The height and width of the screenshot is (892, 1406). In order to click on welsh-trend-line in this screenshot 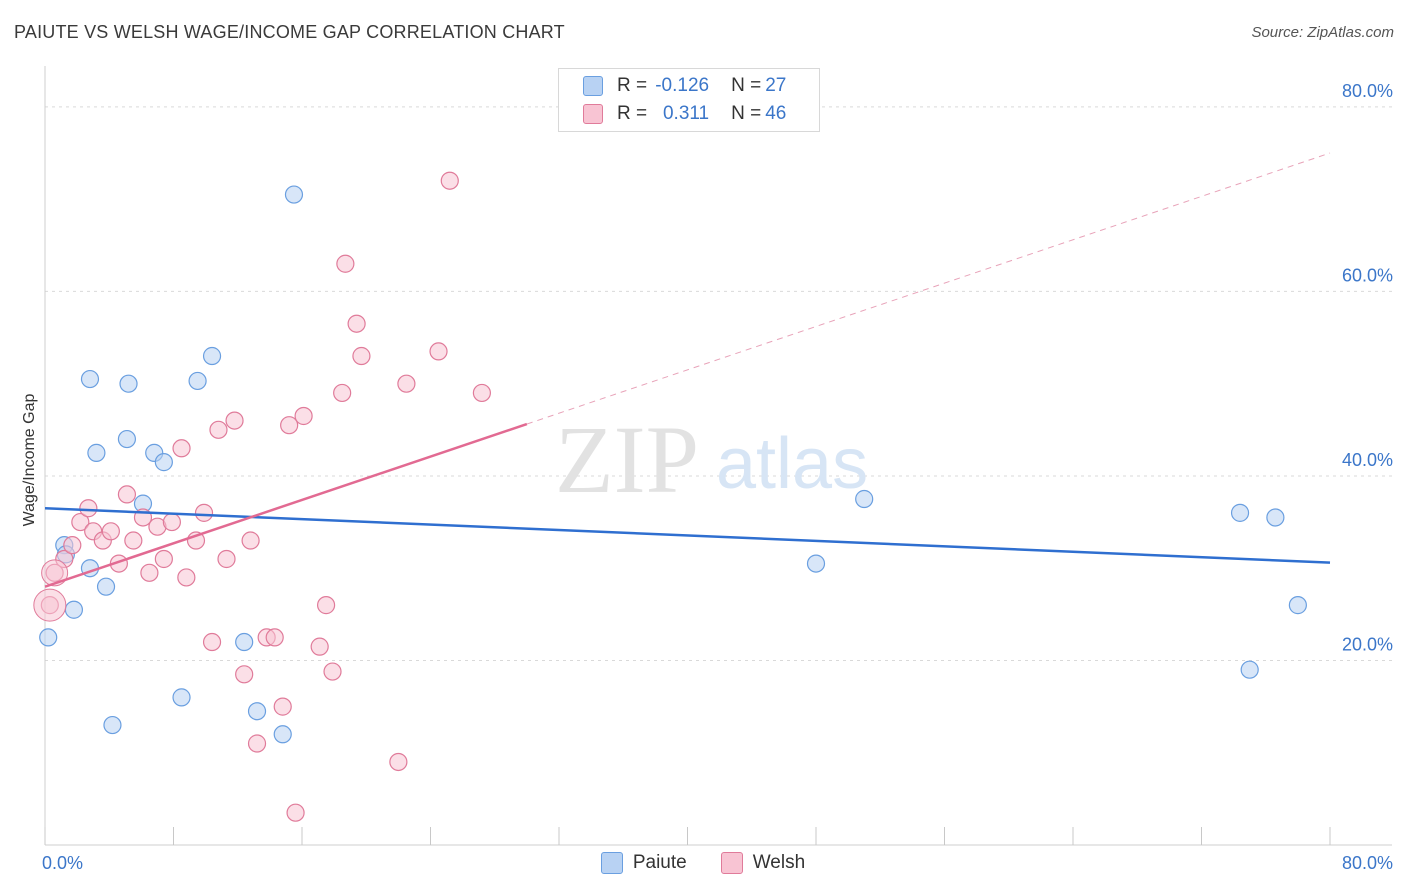, I will do `click(286, 505)`.